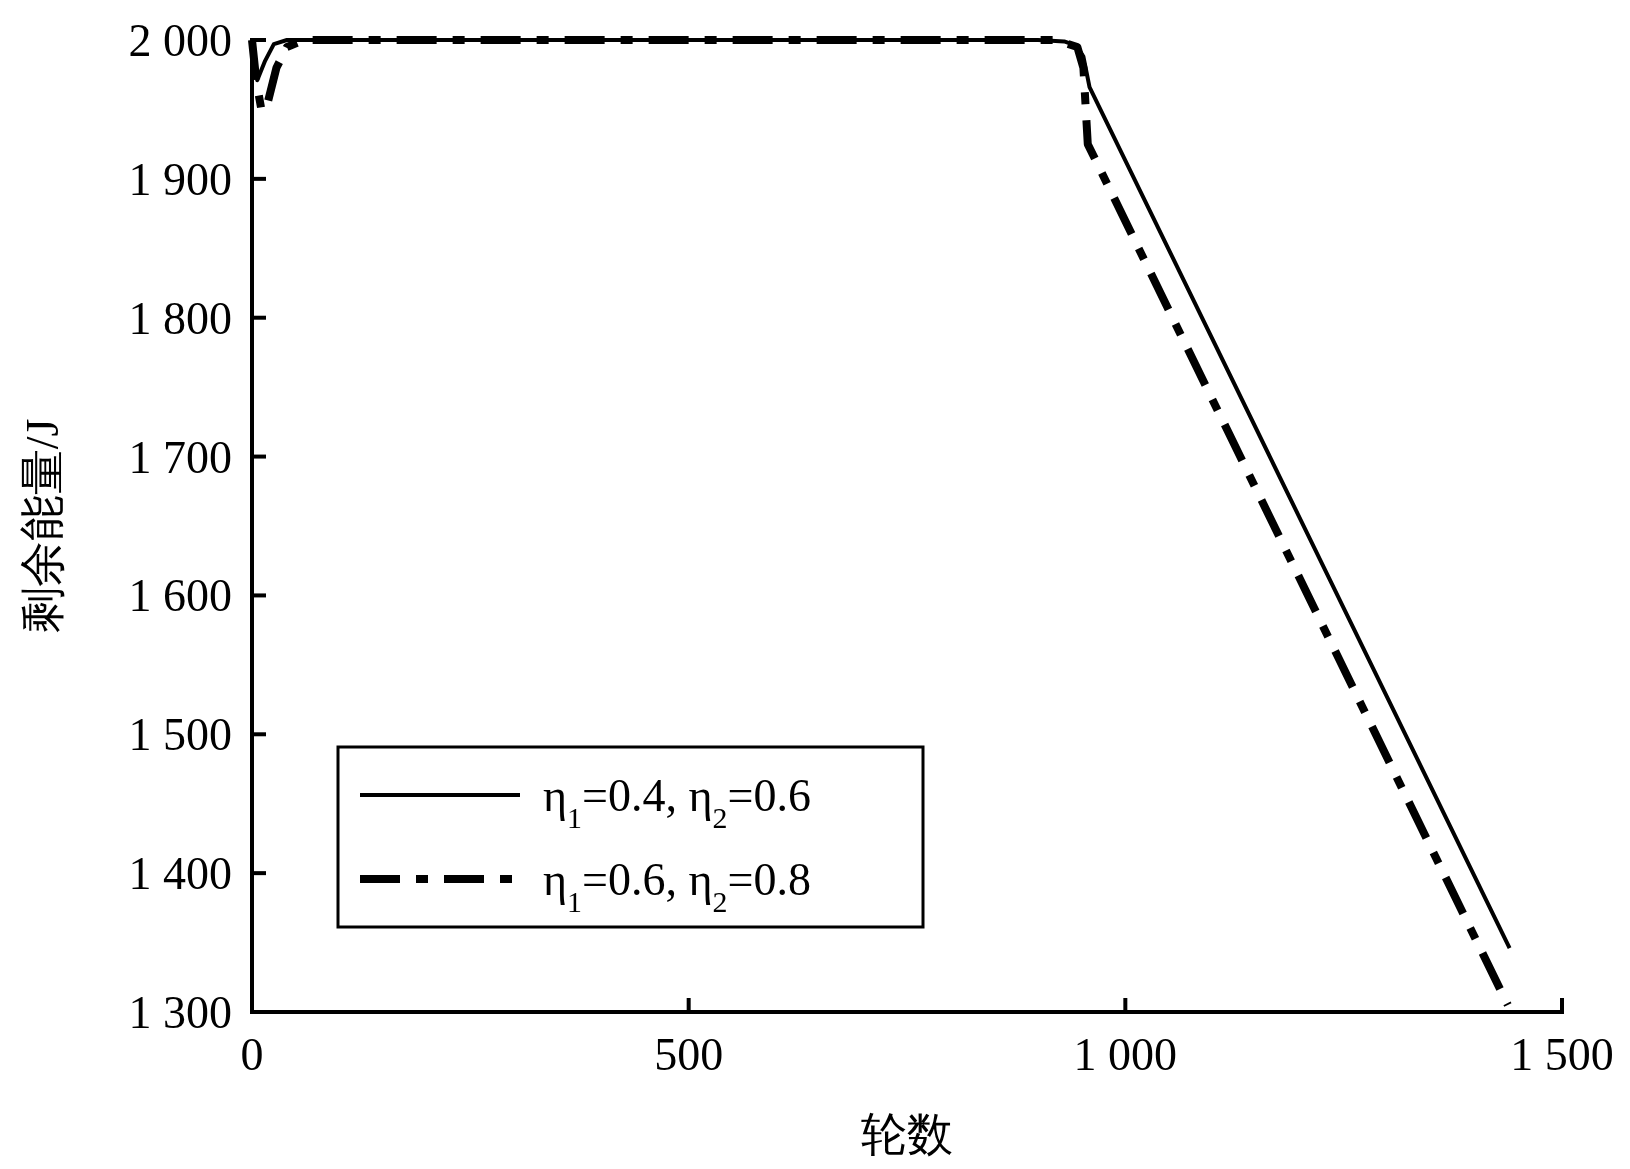 The image size is (1630, 1169). I want to click on y-tick-label: 1 500, so click(180, 735).